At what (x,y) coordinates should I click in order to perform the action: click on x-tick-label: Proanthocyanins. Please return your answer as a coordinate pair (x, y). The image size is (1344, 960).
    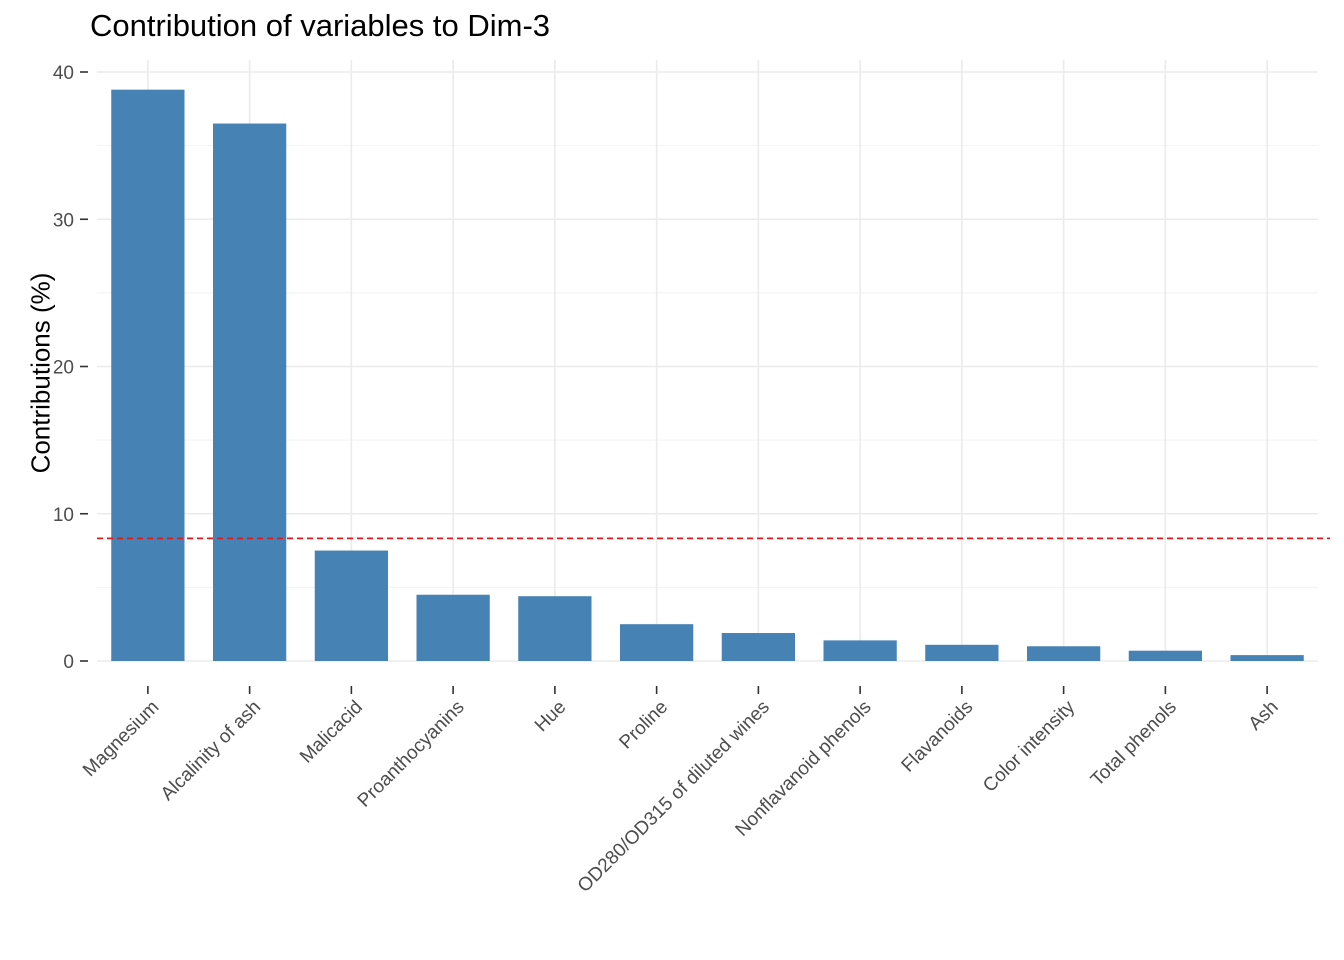
    Looking at the image, I should click on (411, 754).